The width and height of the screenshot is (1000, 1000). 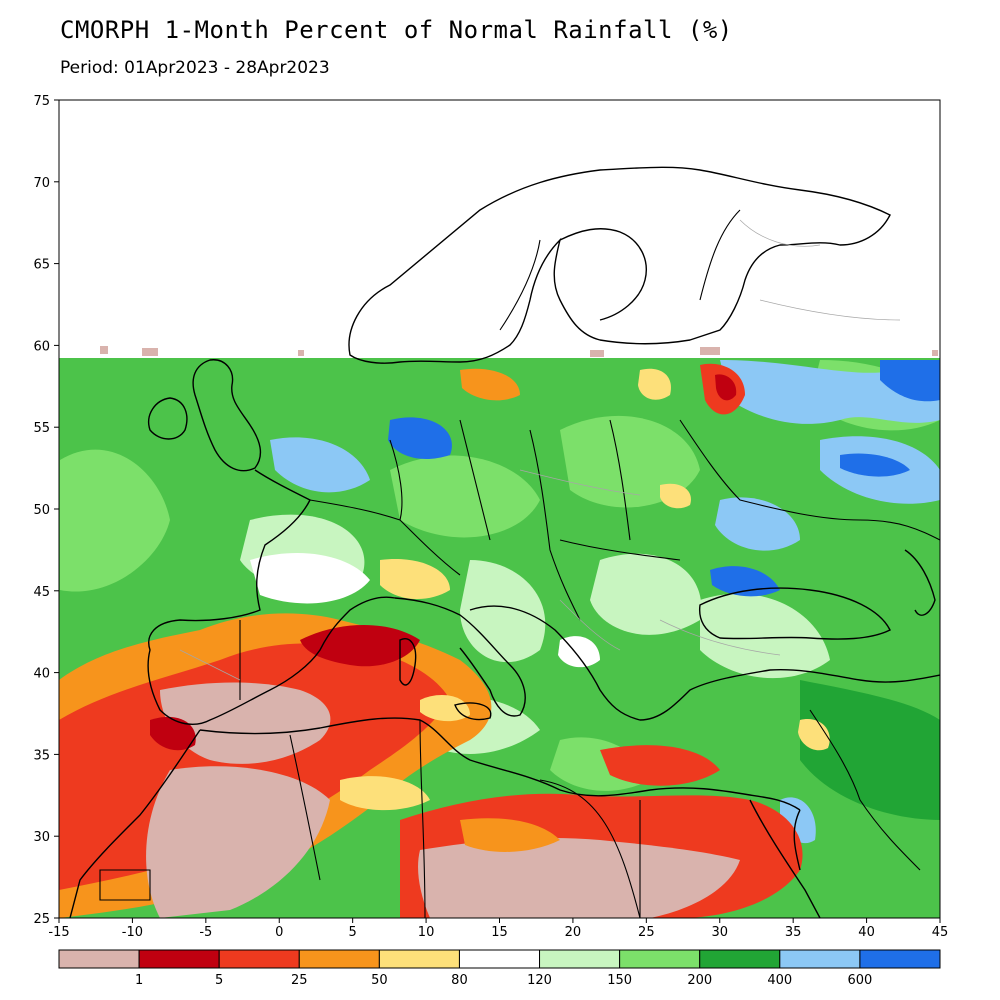 I want to click on colorbar-label: 600, so click(x=859, y=980).